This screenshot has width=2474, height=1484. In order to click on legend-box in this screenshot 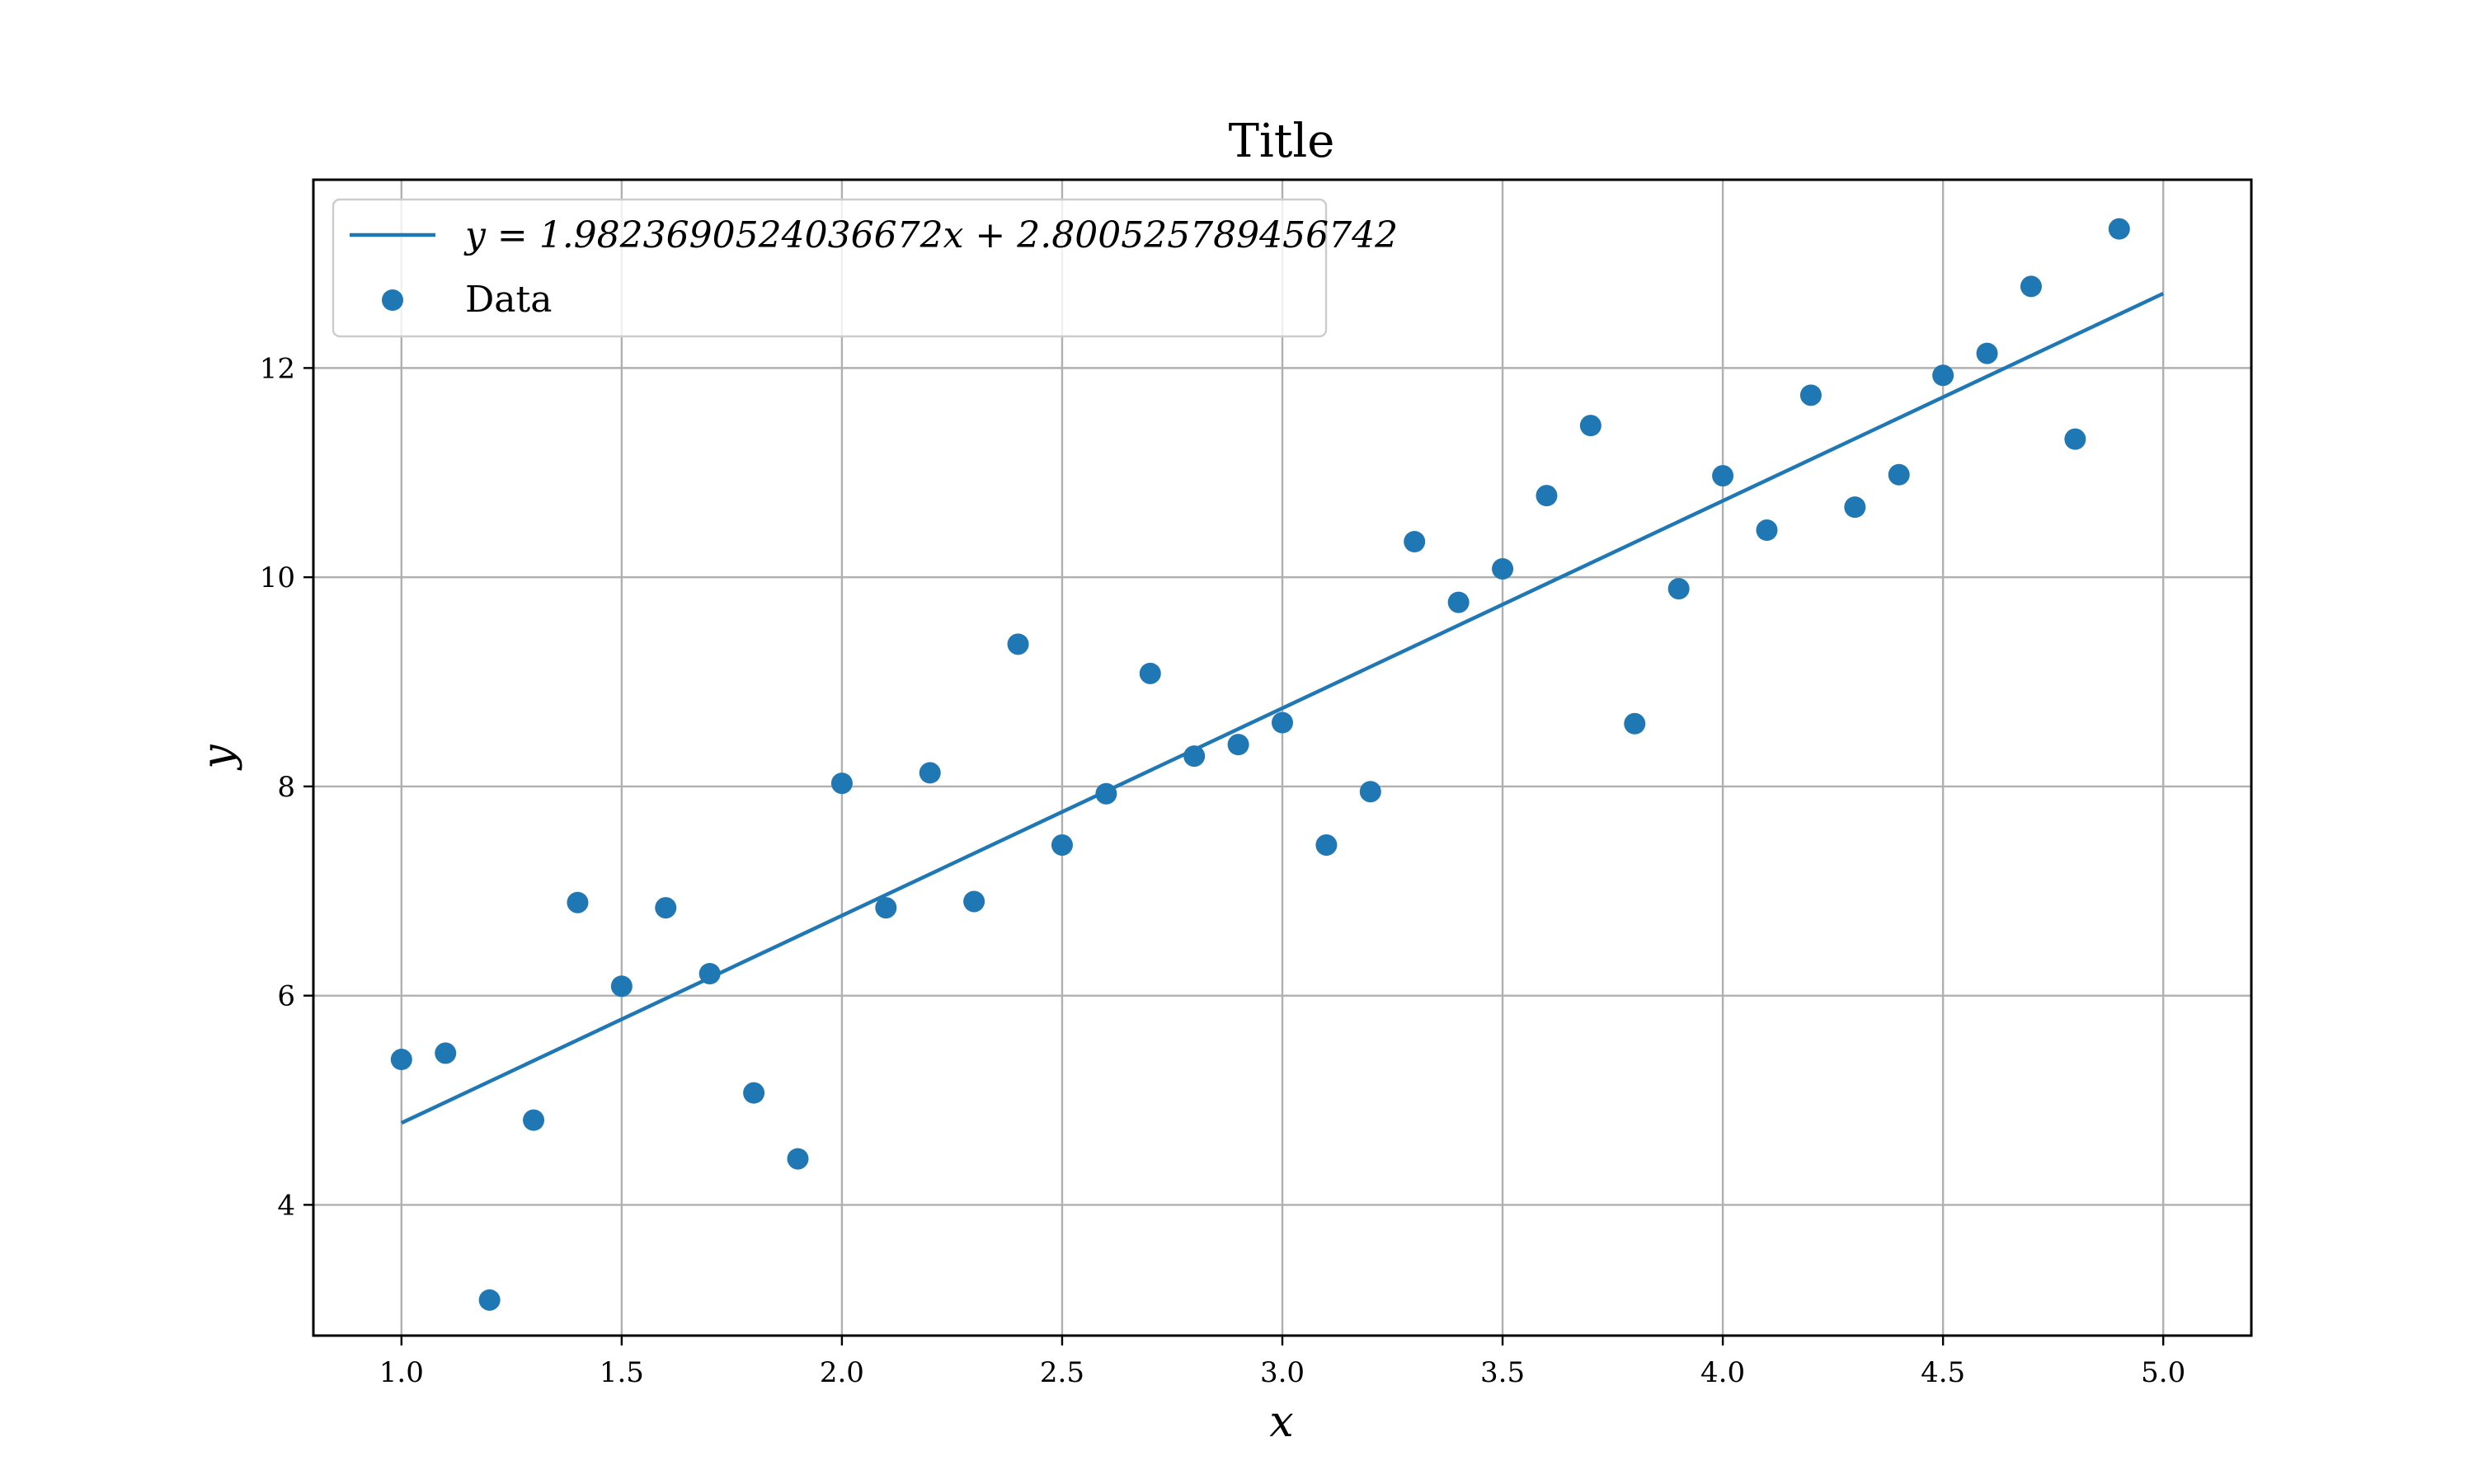, I will do `click(830, 268)`.